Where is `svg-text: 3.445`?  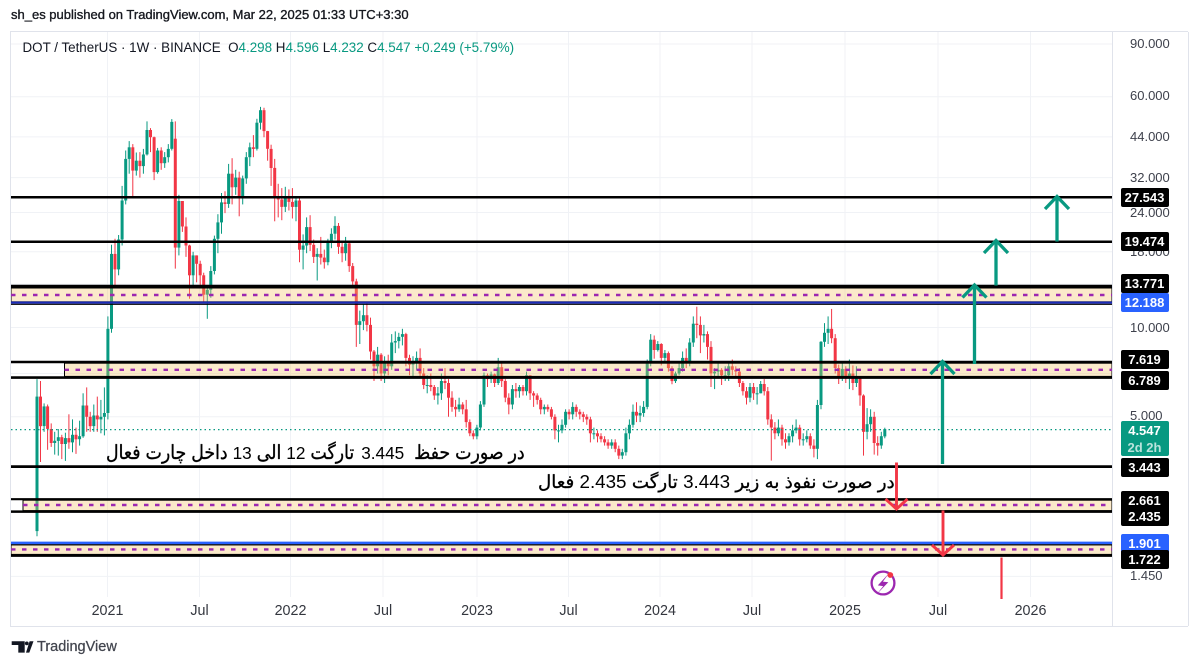 svg-text: 3.445 is located at coordinates (382, 453).